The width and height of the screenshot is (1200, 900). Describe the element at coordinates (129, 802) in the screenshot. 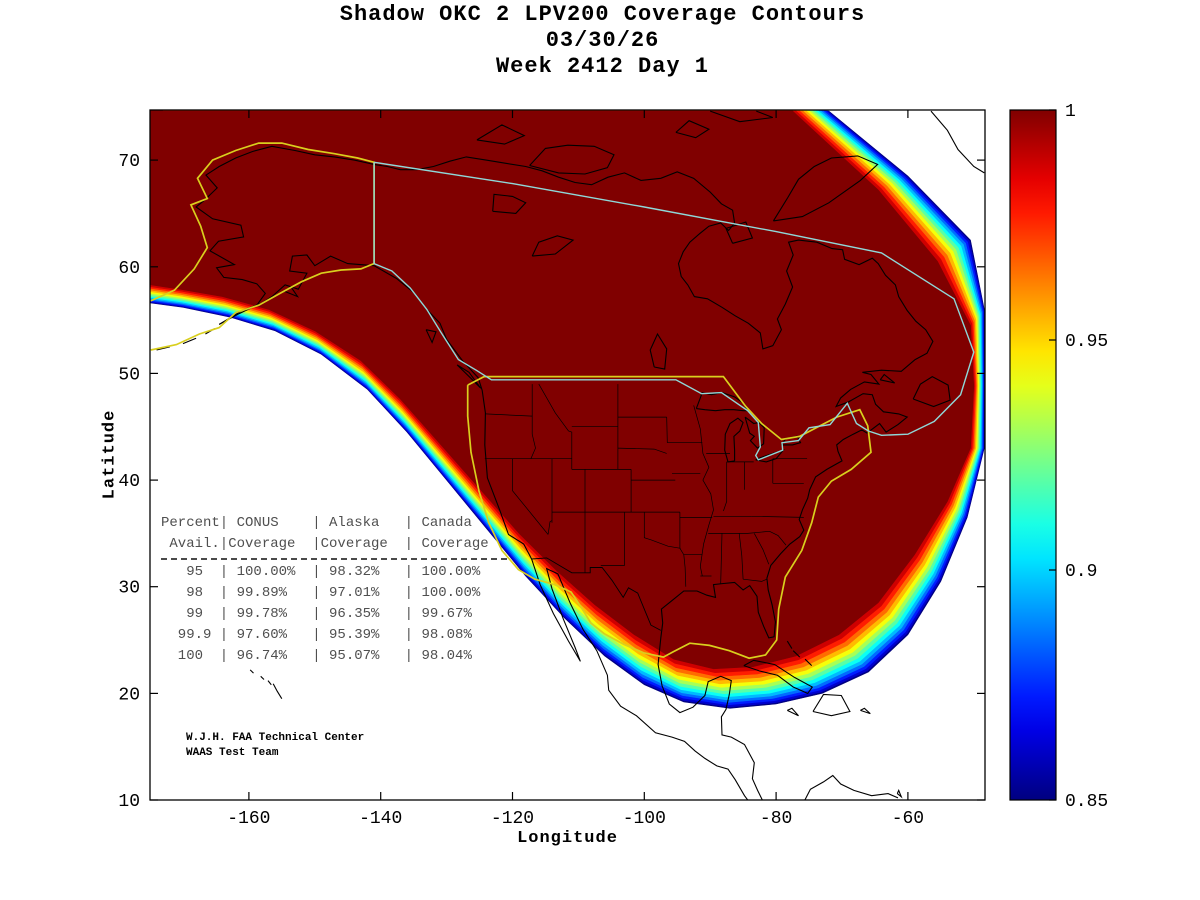

I see `svg-text: 10` at that location.